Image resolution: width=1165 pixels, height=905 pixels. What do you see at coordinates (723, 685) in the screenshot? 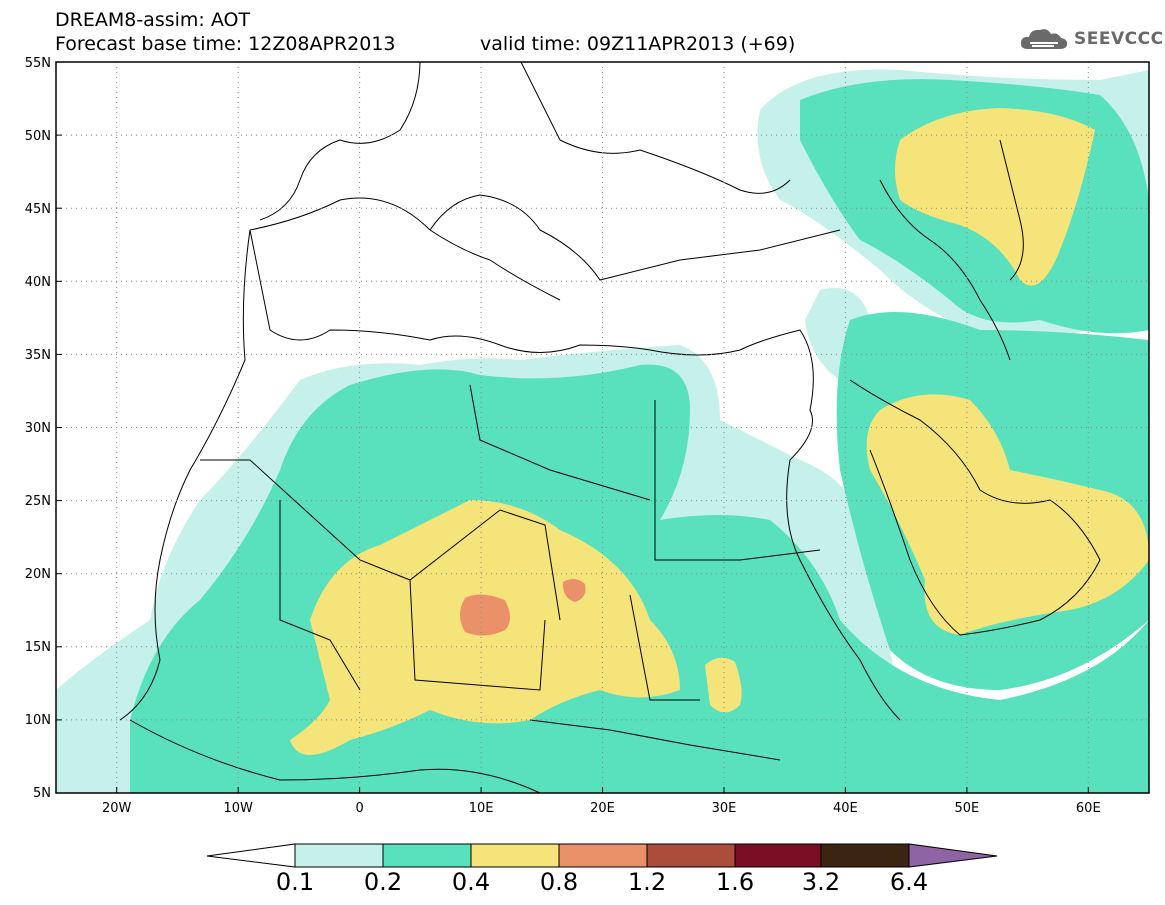
I see `aot-band-0.4-sudan` at bounding box center [723, 685].